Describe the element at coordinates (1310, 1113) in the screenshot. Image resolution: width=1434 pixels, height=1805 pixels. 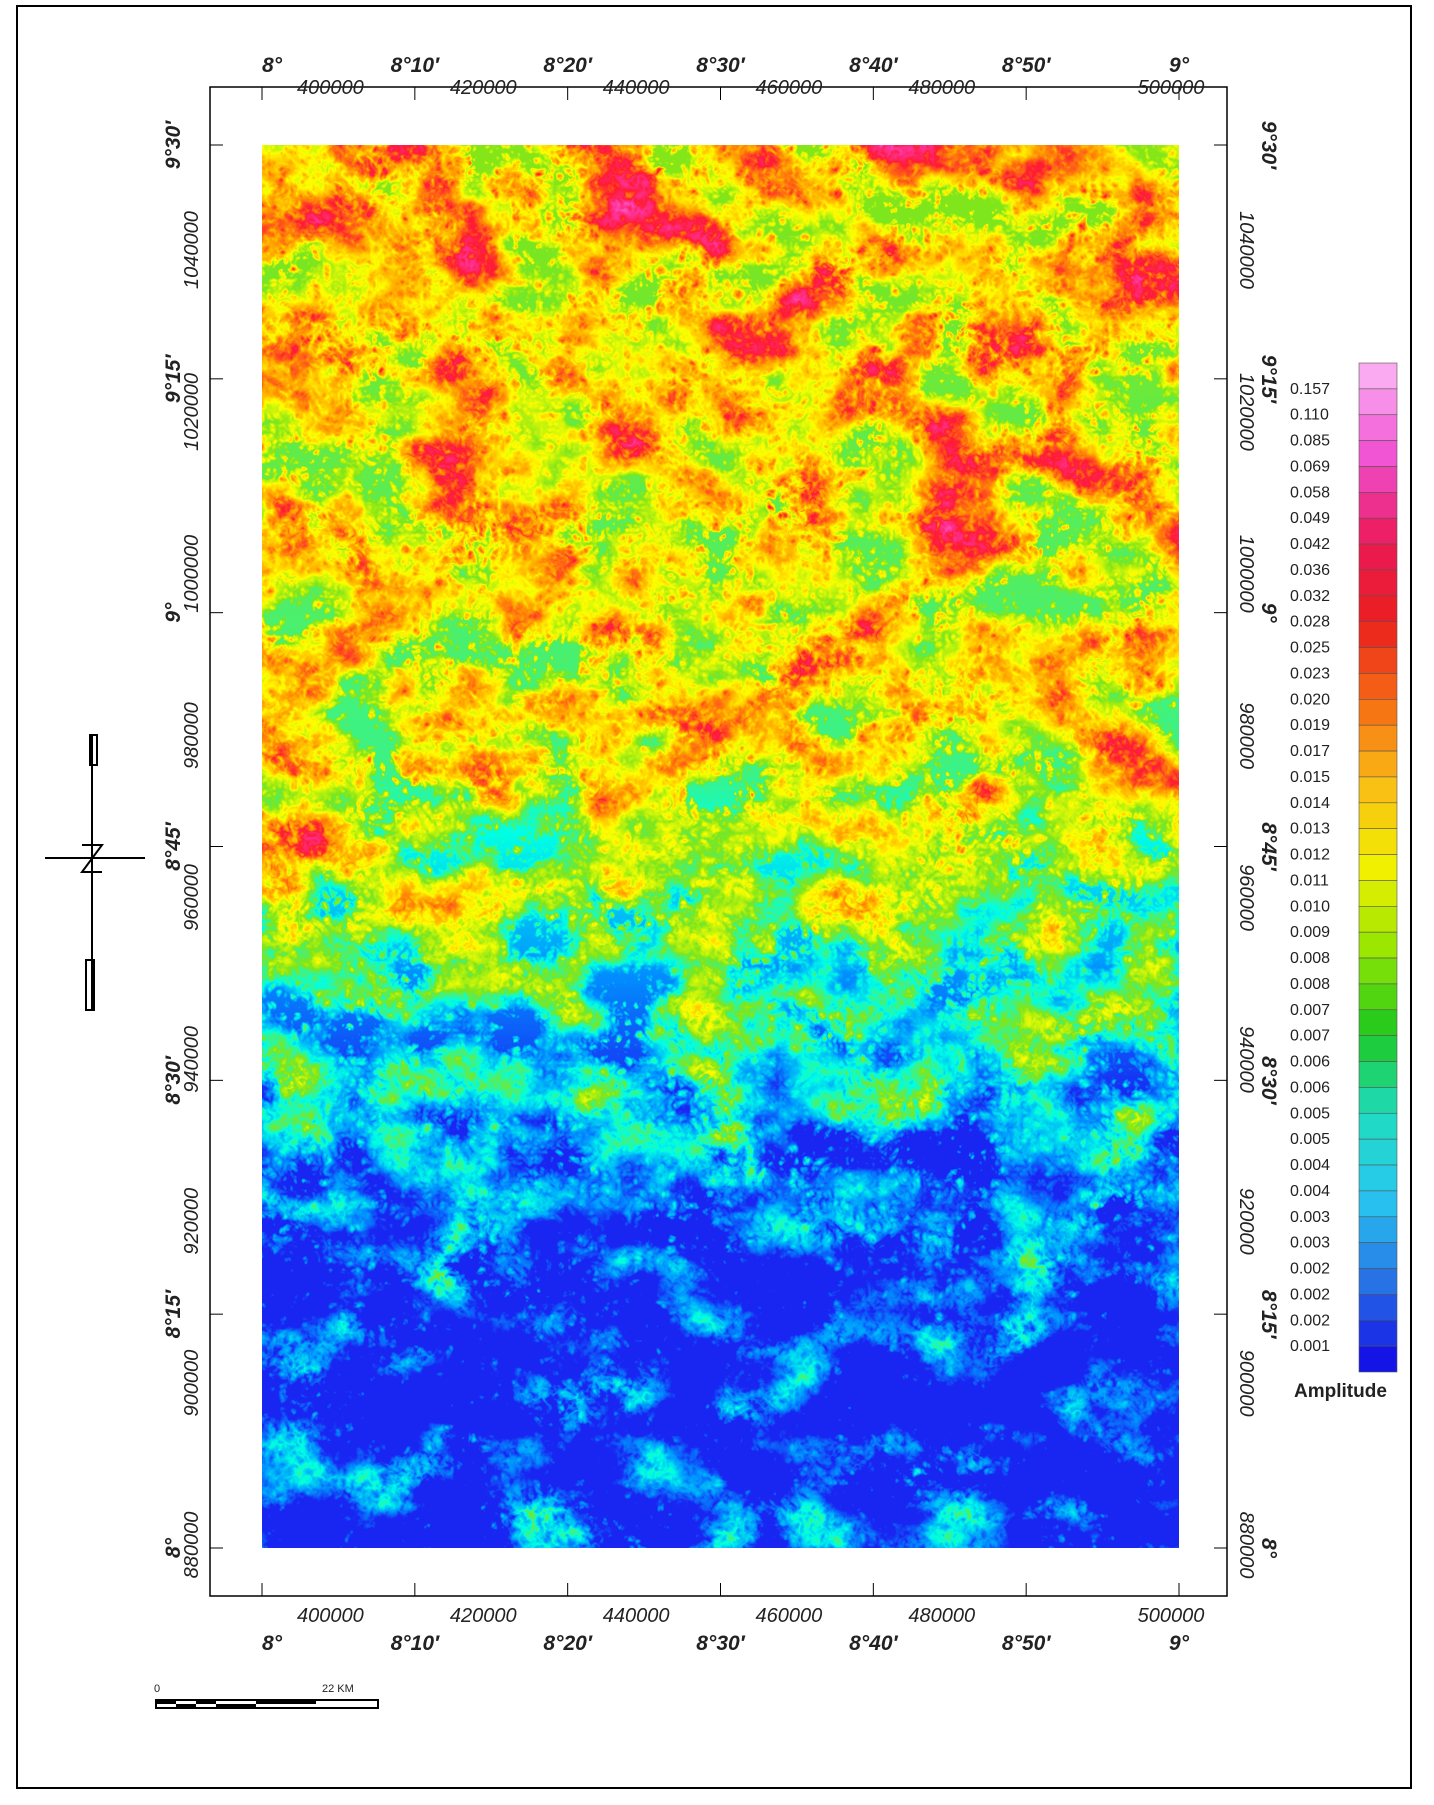
I see `colorbar-label: 0.005` at that location.